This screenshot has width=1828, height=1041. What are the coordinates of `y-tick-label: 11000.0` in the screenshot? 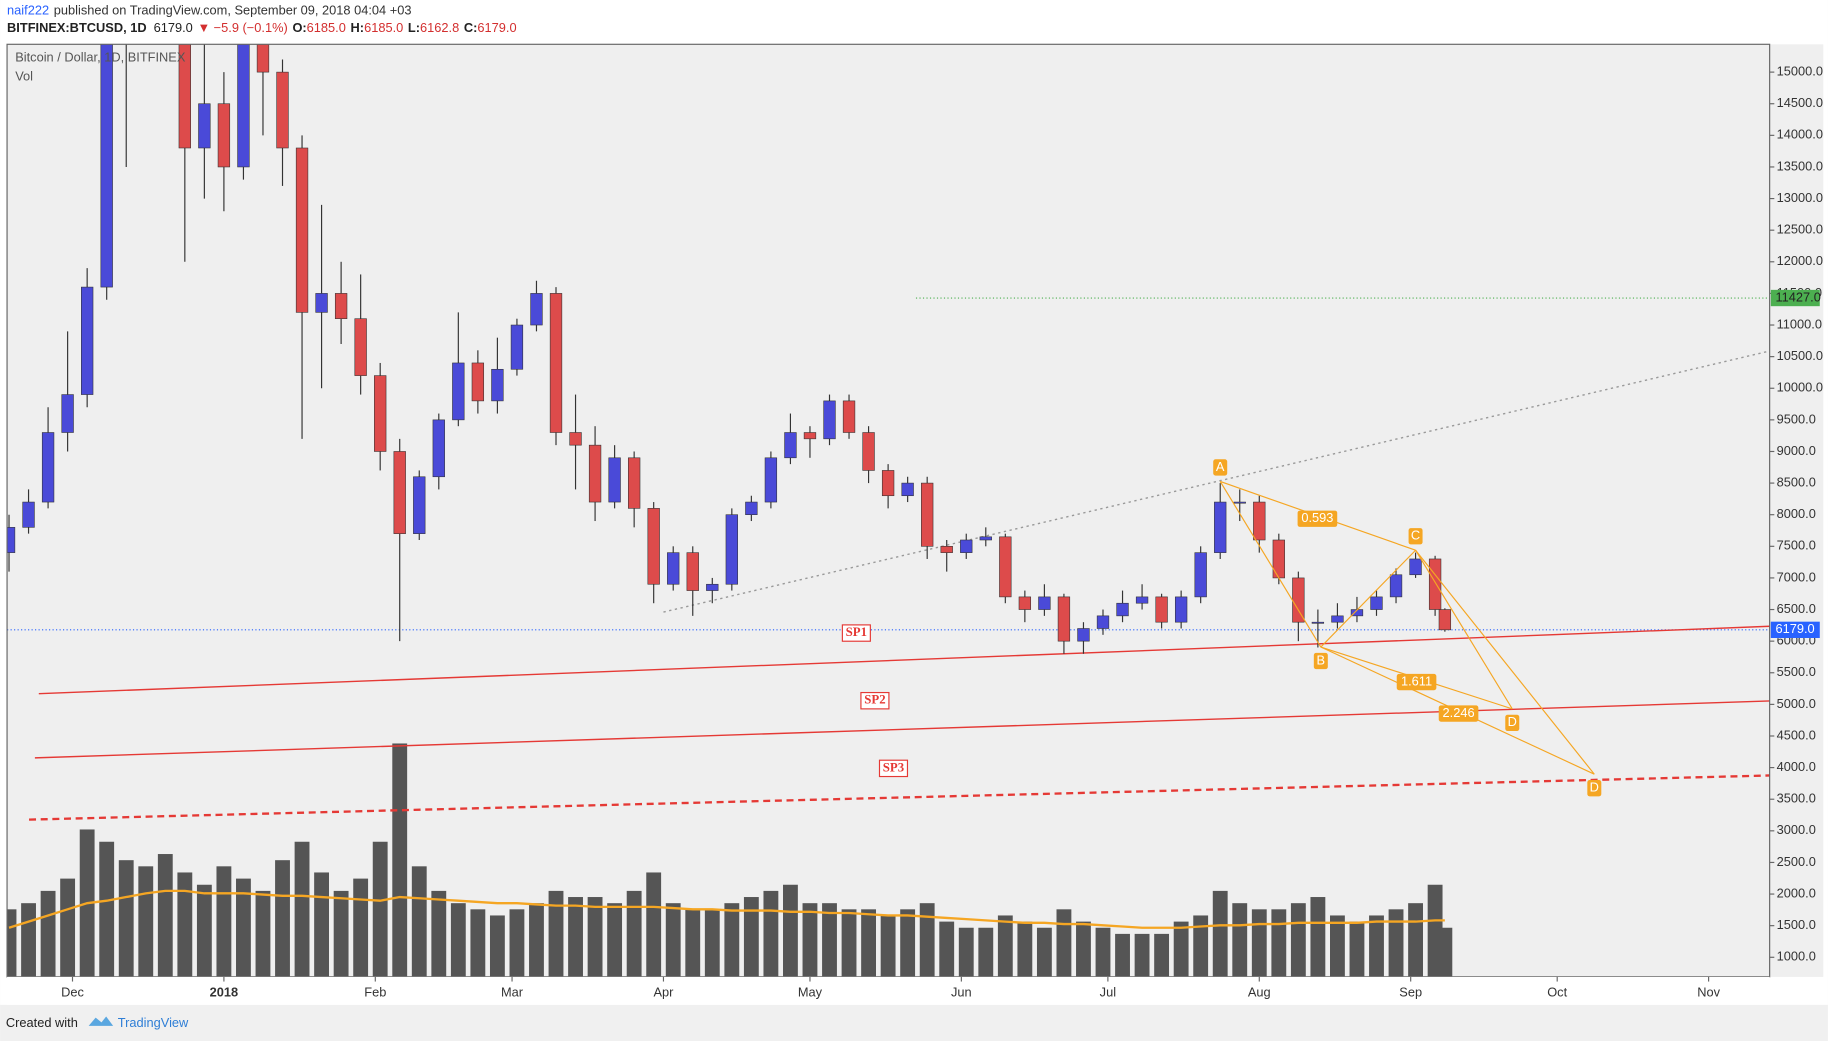 It's located at (1799, 323).